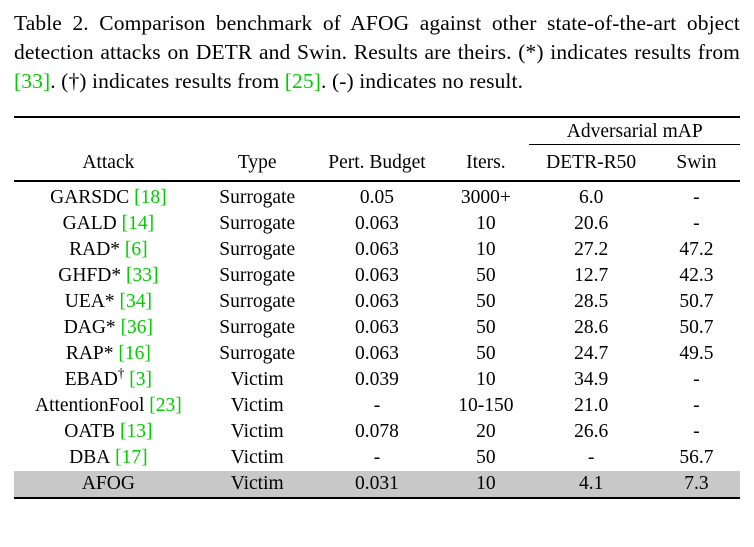  I want to click on budget-cell: -, so click(377, 457).